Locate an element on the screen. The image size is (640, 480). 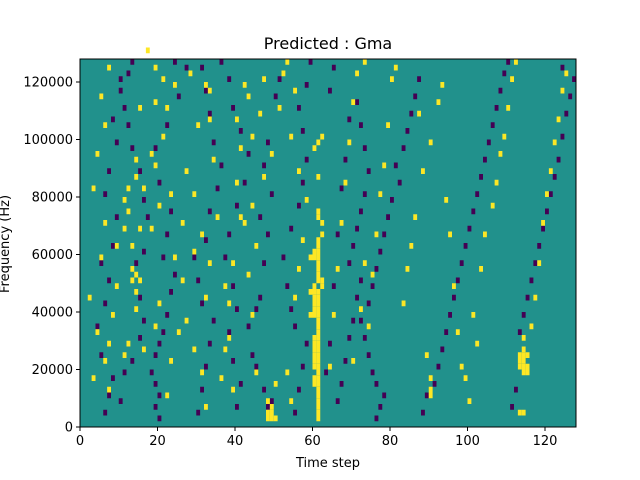
x-tick-label: 40 is located at coordinates (235, 441).